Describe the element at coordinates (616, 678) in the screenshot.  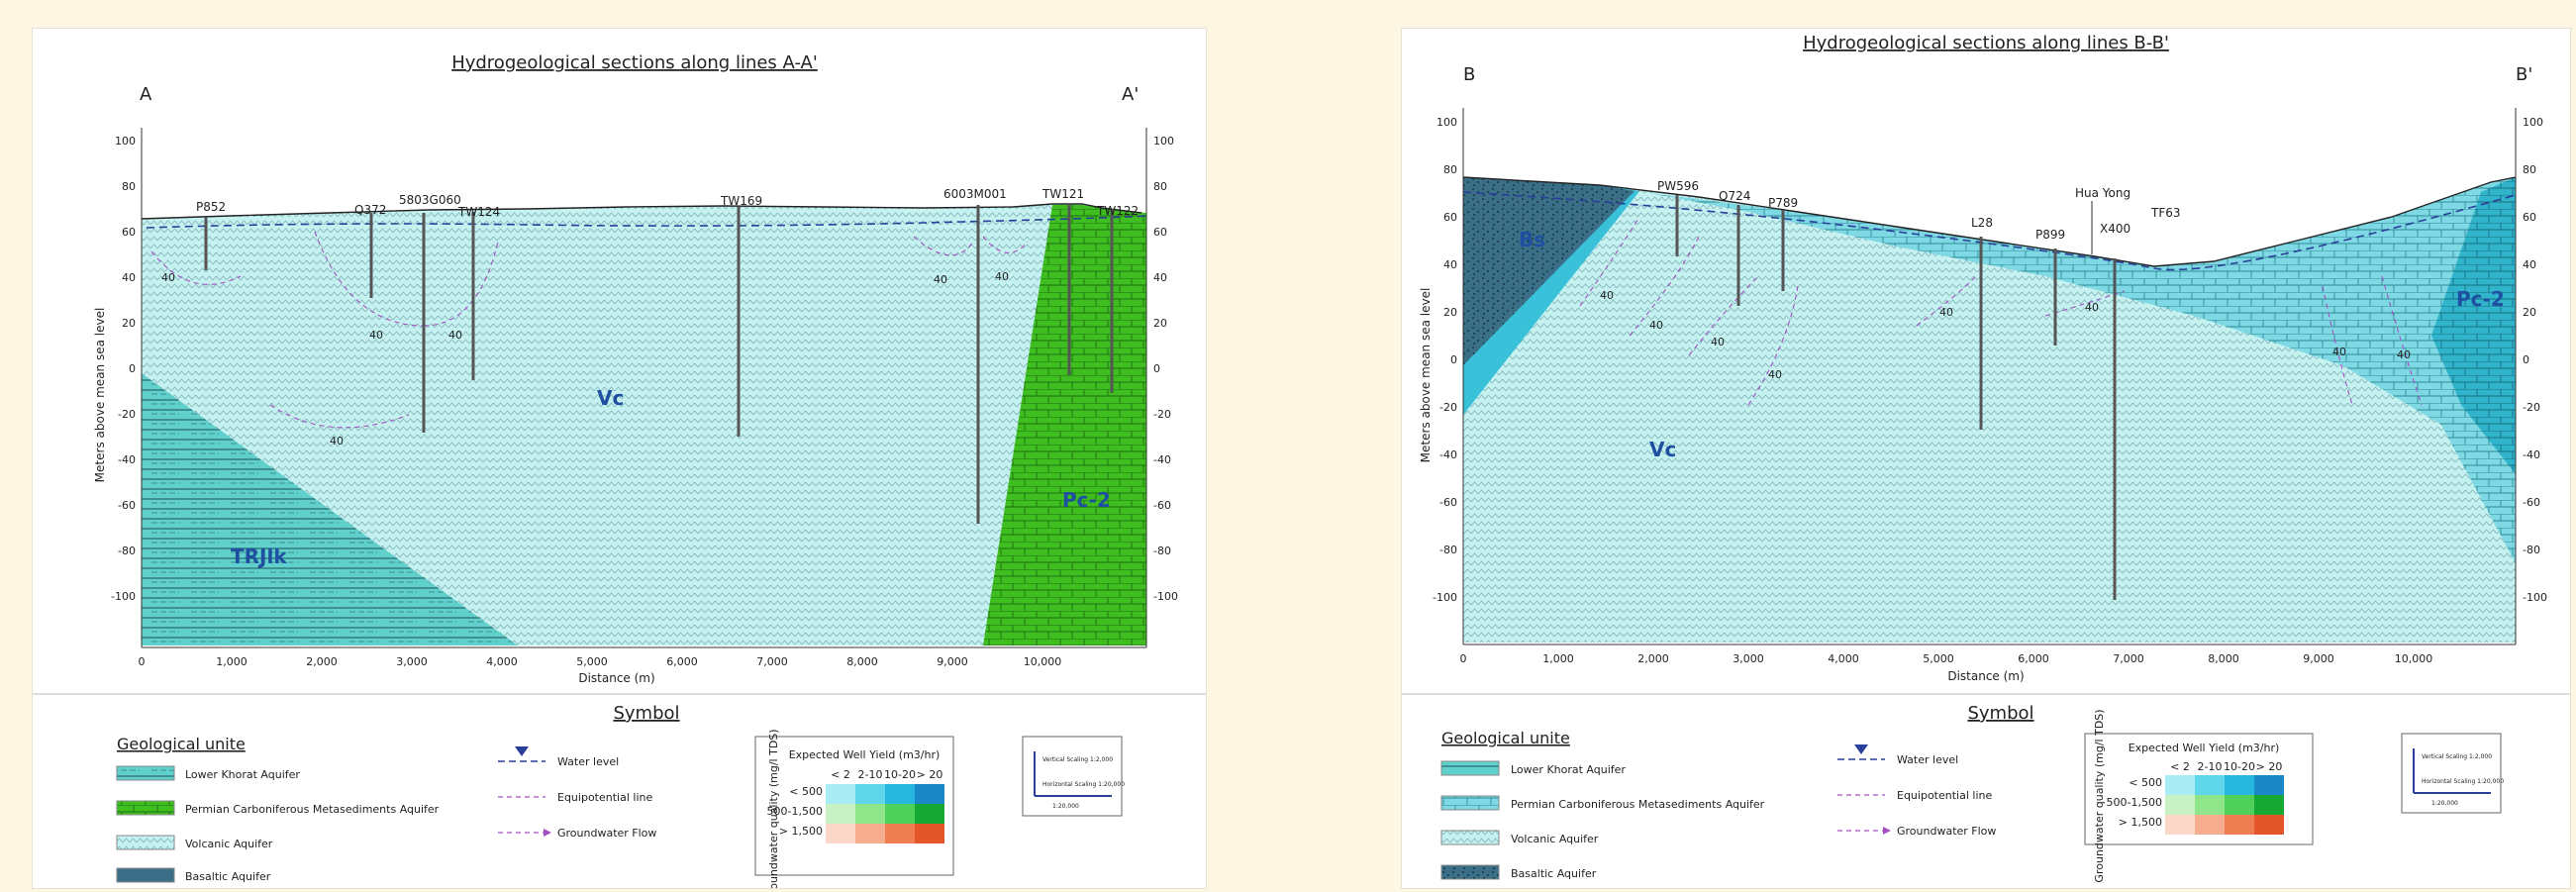
I see `x-axis-label: Distance (m)` at that location.